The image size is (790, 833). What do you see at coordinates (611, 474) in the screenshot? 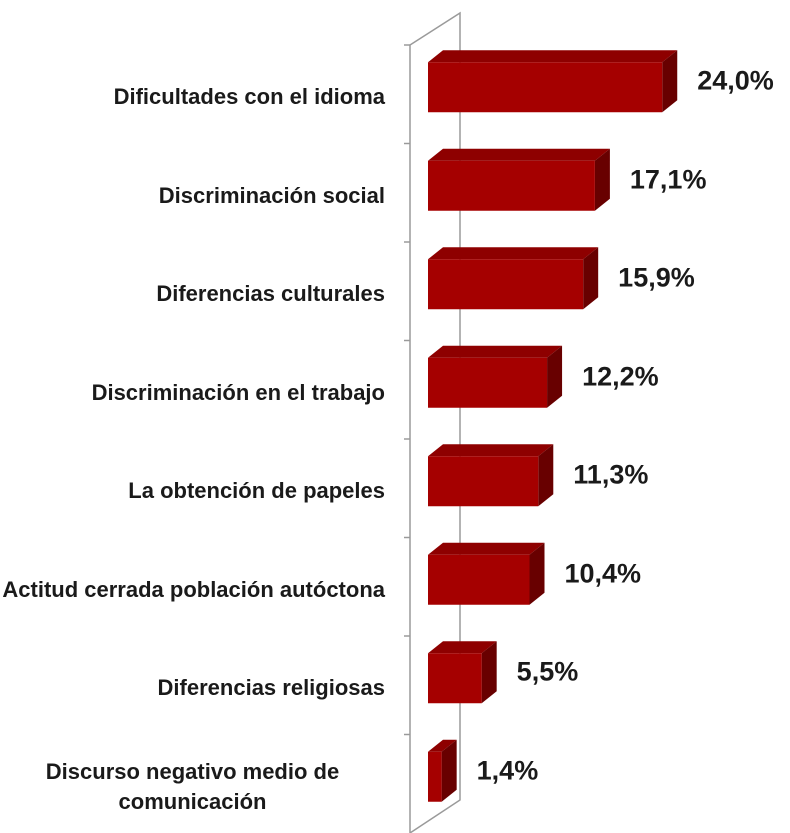
I see `value-label: 11,3%` at bounding box center [611, 474].